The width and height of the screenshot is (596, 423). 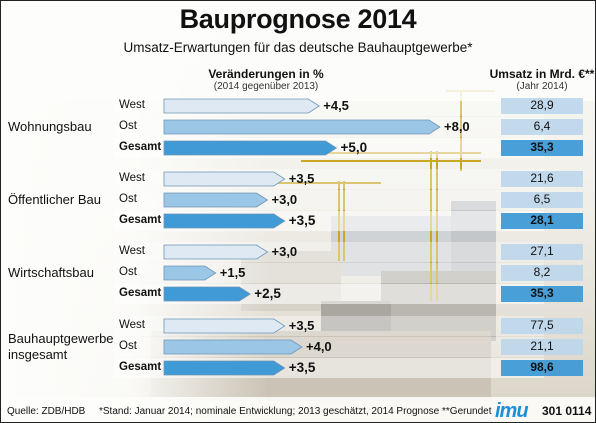 I want to click on graphic-code: 301 0114, so click(x=567, y=411).